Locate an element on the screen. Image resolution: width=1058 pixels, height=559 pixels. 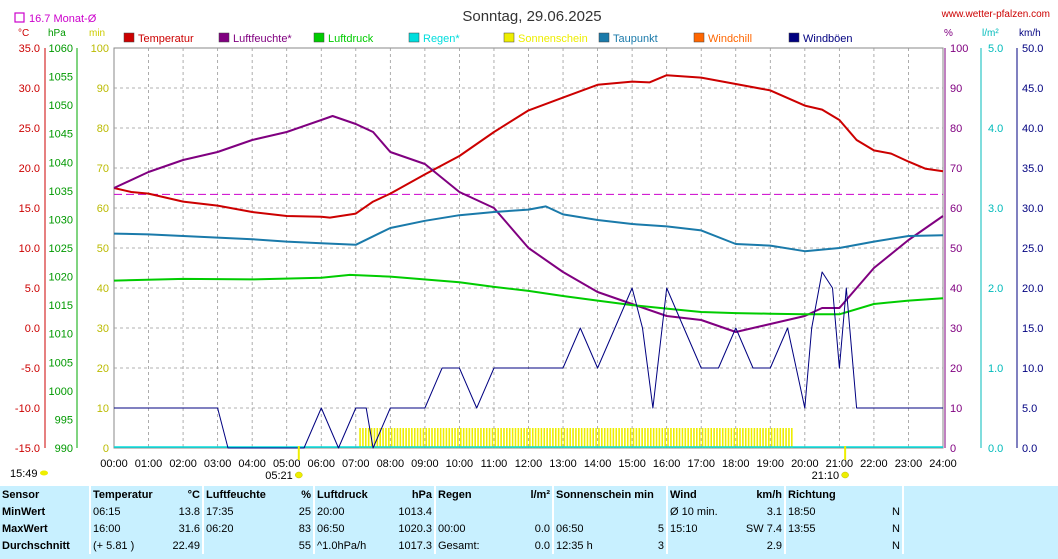
pressure-tick-label: 1015 is located at coordinates (61, 306).